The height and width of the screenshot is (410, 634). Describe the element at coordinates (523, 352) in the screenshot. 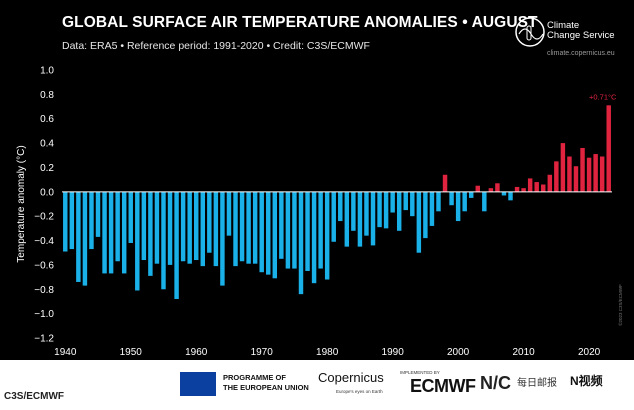

I see `x-tick-label: 2010` at that location.